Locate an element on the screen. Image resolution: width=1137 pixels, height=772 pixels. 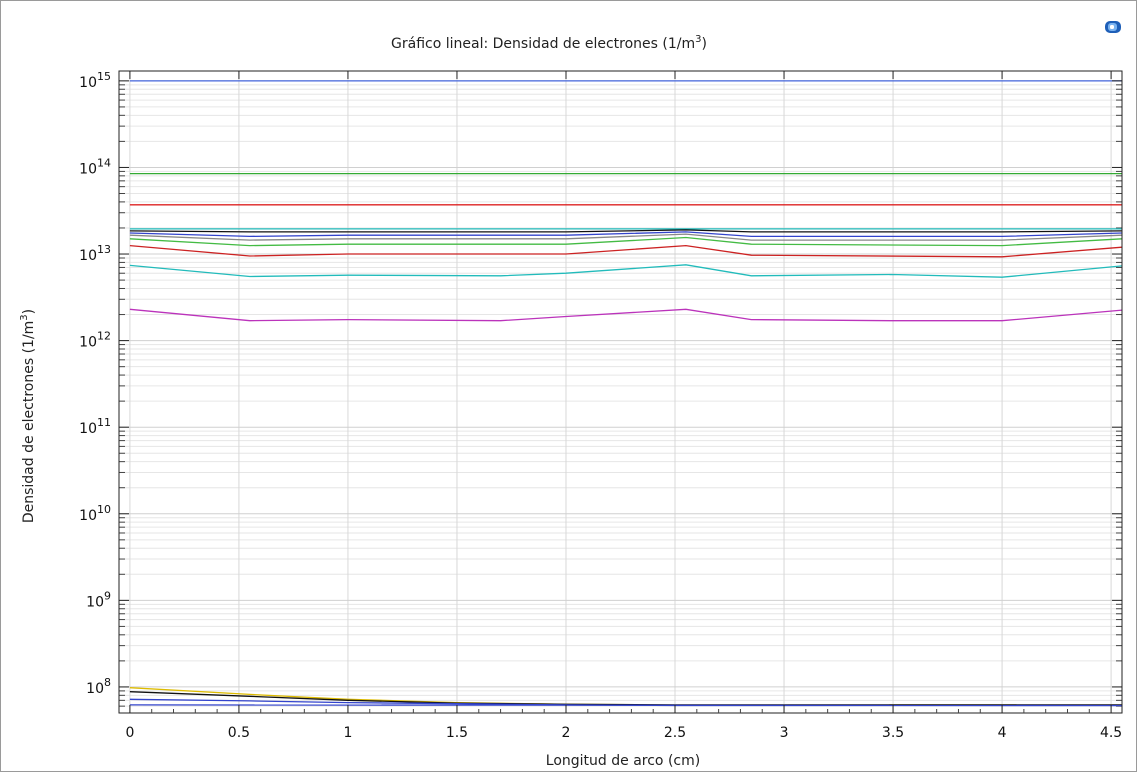
x-tick-label: 3.5 is located at coordinates (893, 733).